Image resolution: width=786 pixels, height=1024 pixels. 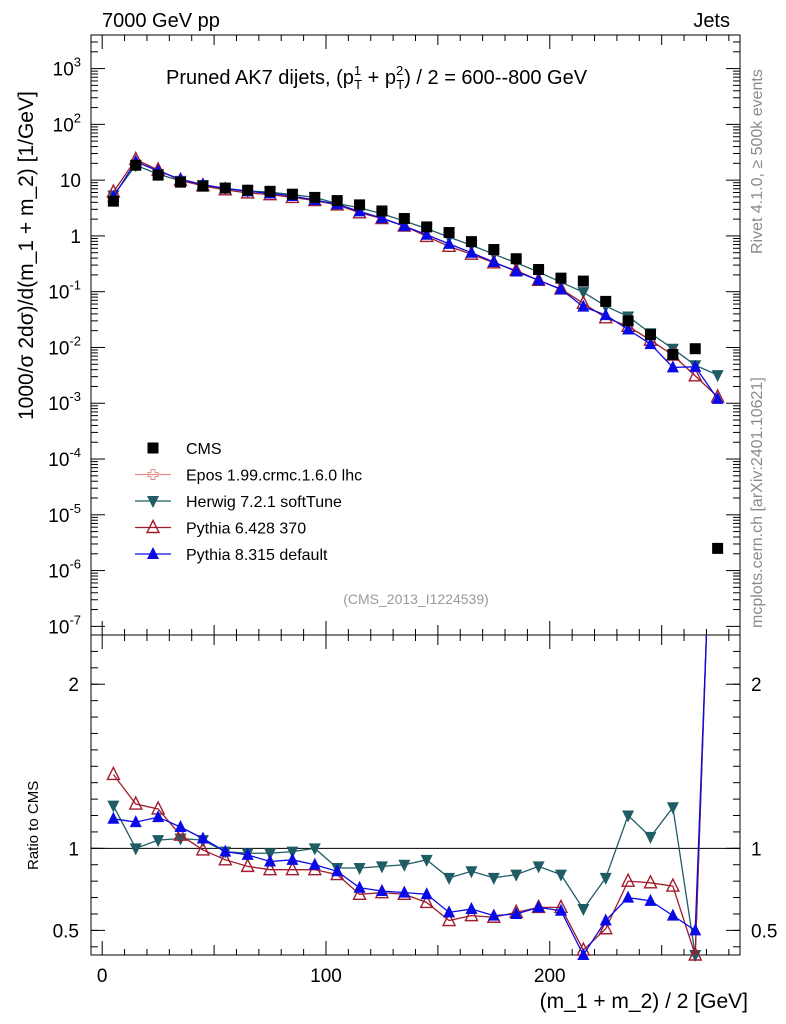 What do you see at coordinates (64, 291) in the screenshot?
I see `main-y-tick-label: 10⁻¹` at bounding box center [64, 291].